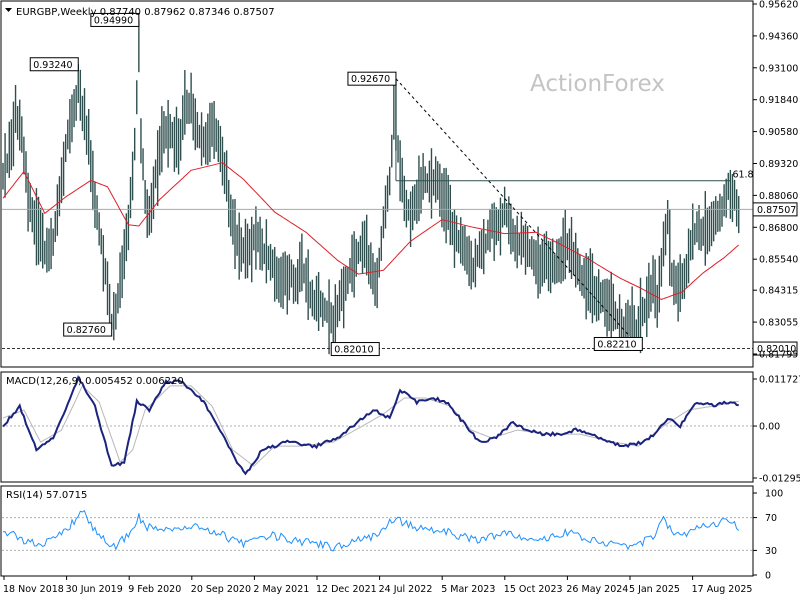 The image size is (800, 600). I want to click on ohlc-label: 0.87740 0.87962 0.87346 0.87507, so click(187, 12).